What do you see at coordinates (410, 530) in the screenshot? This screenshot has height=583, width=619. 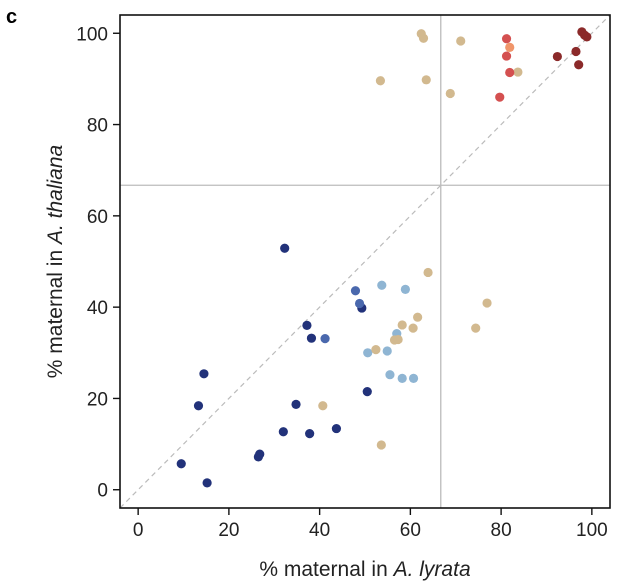 I see `x-tick-label: 60` at bounding box center [410, 530].